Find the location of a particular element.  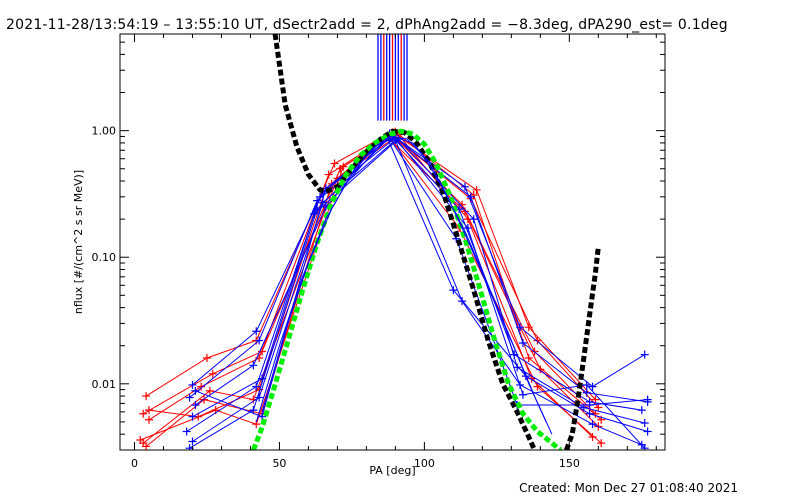

y-tick-label: 1.00 is located at coordinates (104, 131).